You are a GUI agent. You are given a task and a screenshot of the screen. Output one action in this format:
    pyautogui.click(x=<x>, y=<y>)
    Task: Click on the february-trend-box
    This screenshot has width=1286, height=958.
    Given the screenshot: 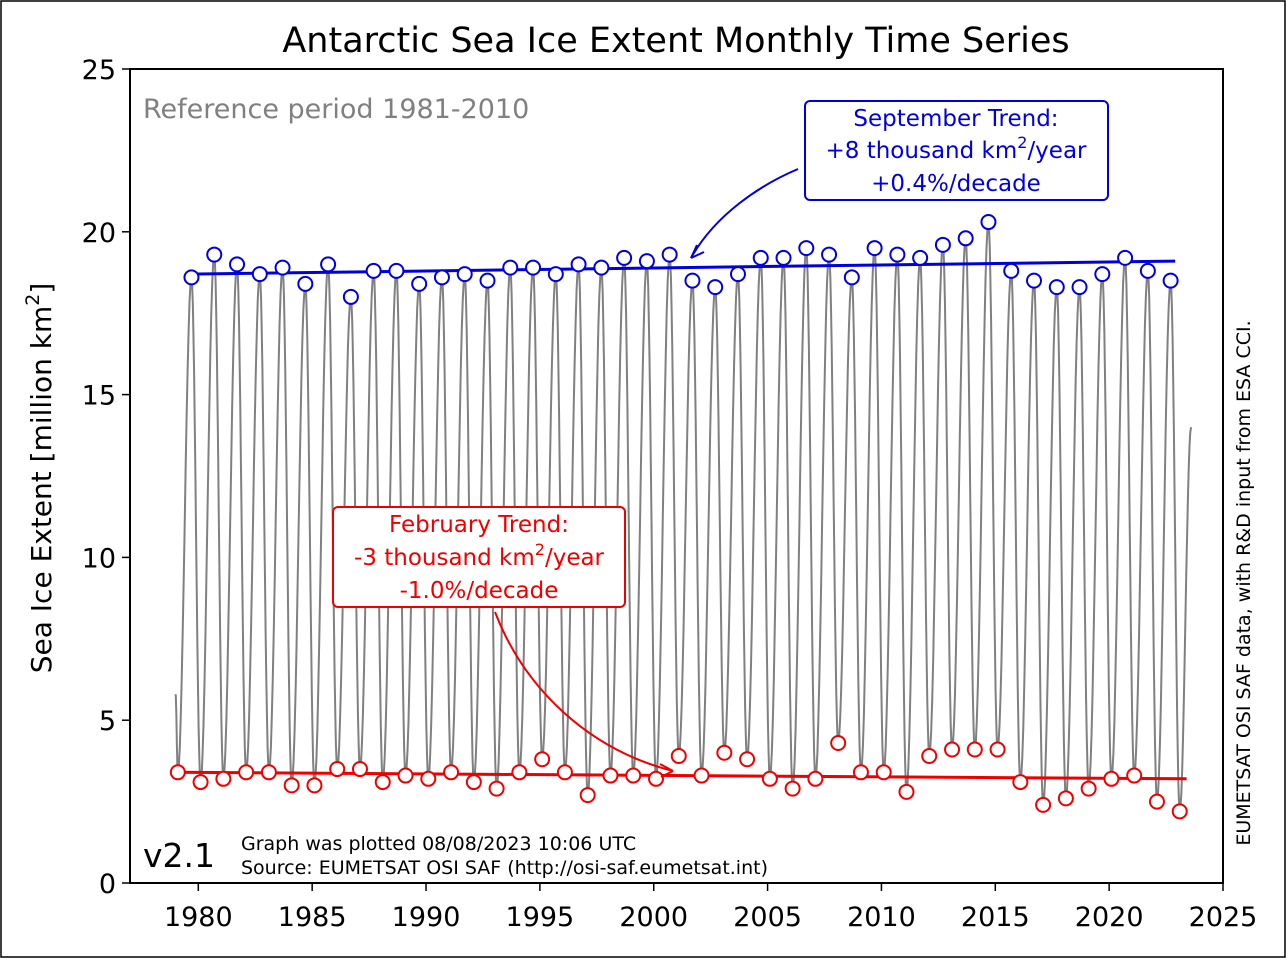 What is the action you would take?
    pyautogui.click(x=479, y=557)
    